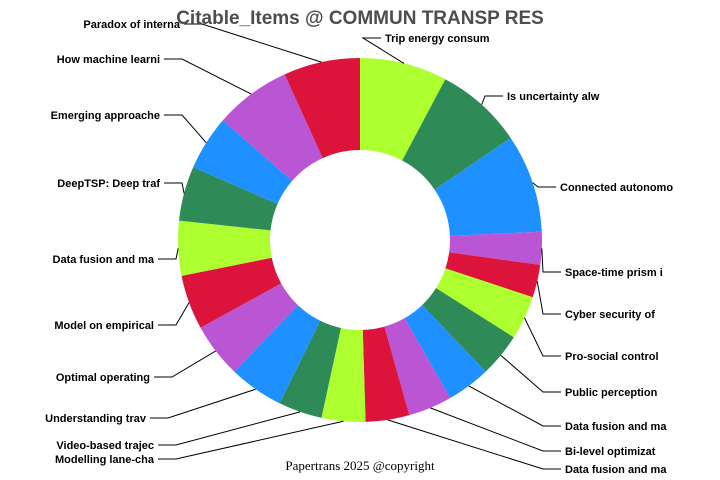 This screenshot has width=720, height=480. What do you see at coordinates (495, 248) in the screenshot?
I see `slice-4-space-time-prism-i` at bounding box center [495, 248].